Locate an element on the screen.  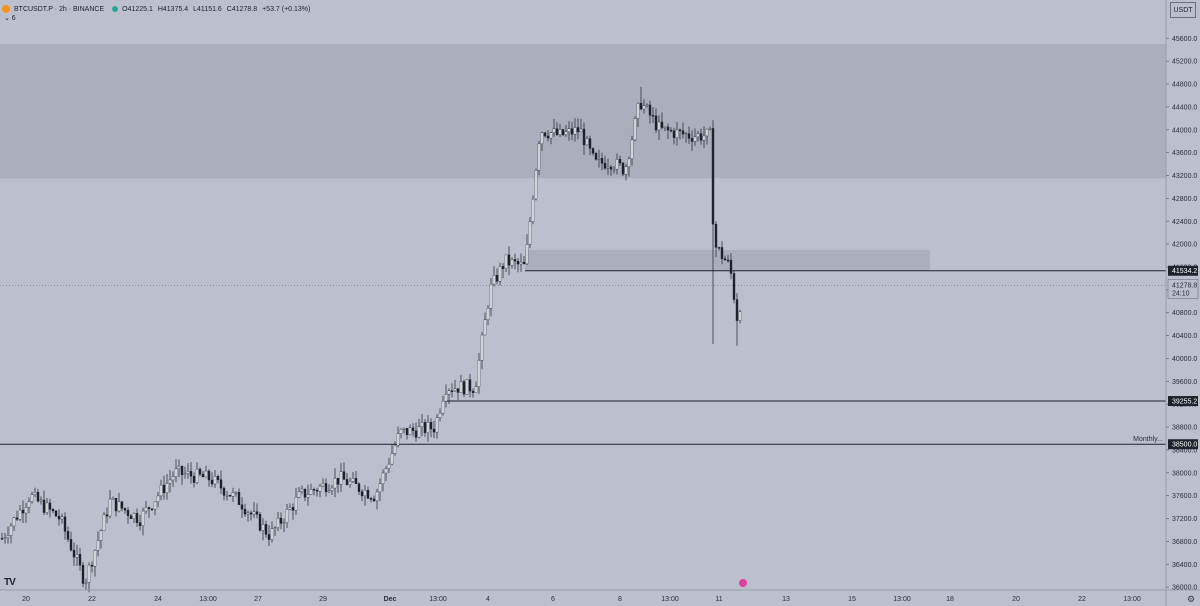
currency-button: USDT is located at coordinates (1183, 10).